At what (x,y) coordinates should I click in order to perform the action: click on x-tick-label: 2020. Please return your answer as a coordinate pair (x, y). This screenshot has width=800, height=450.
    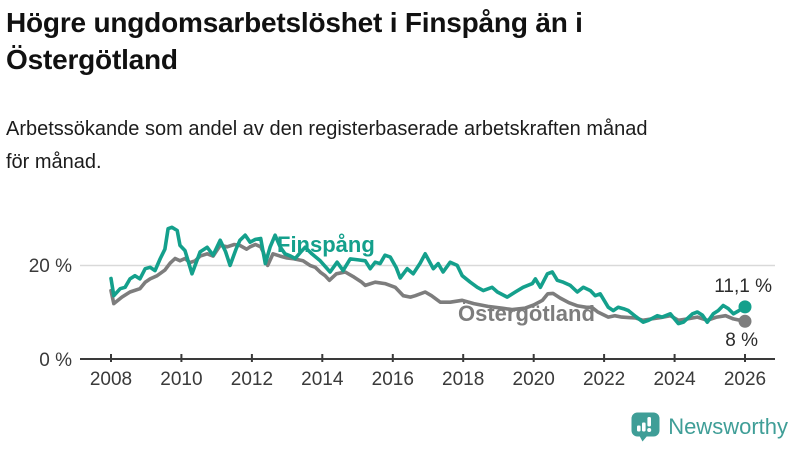
    Looking at the image, I should click on (534, 379).